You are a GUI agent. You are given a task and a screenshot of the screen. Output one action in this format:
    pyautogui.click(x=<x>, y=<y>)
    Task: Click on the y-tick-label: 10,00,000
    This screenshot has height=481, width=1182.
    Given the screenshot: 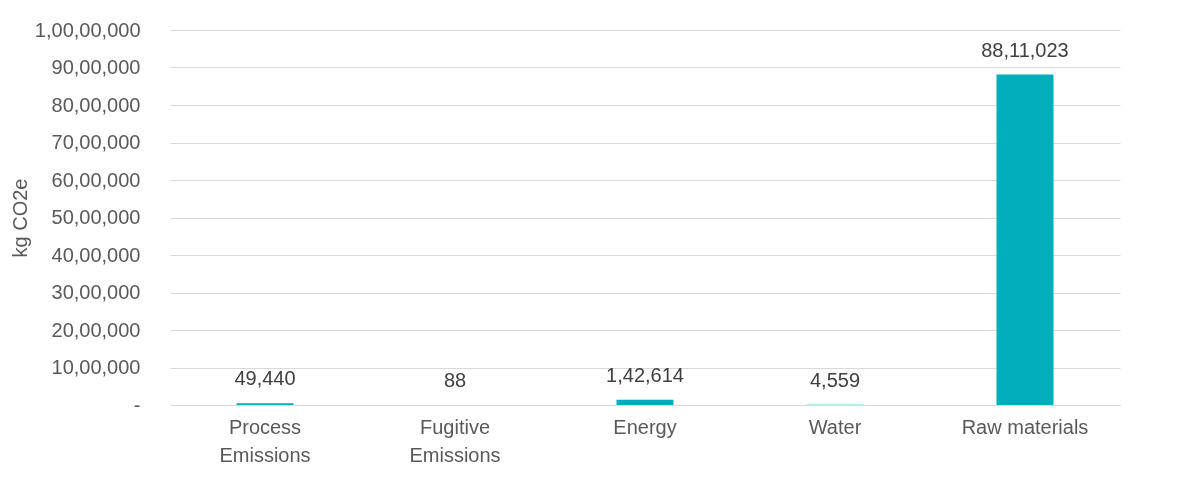 What is the action you would take?
    pyautogui.click(x=96, y=367)
    